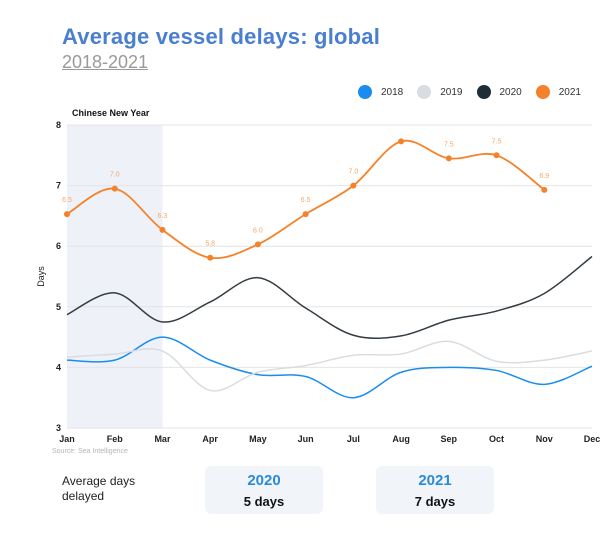 This screenshot has height=540, width=616. Describe the element at coordinates (353, 439) in the screenshot. I see `x-tick-label: Jul` at that location.